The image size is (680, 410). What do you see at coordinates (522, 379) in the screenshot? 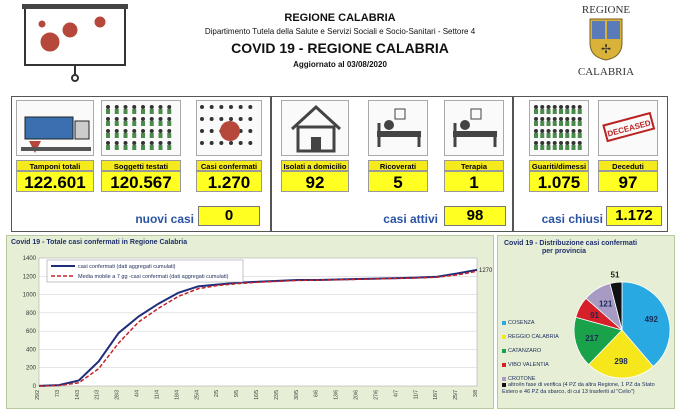
I see `pie-legend-label: CROTONE` at bounding box center [522, 379].